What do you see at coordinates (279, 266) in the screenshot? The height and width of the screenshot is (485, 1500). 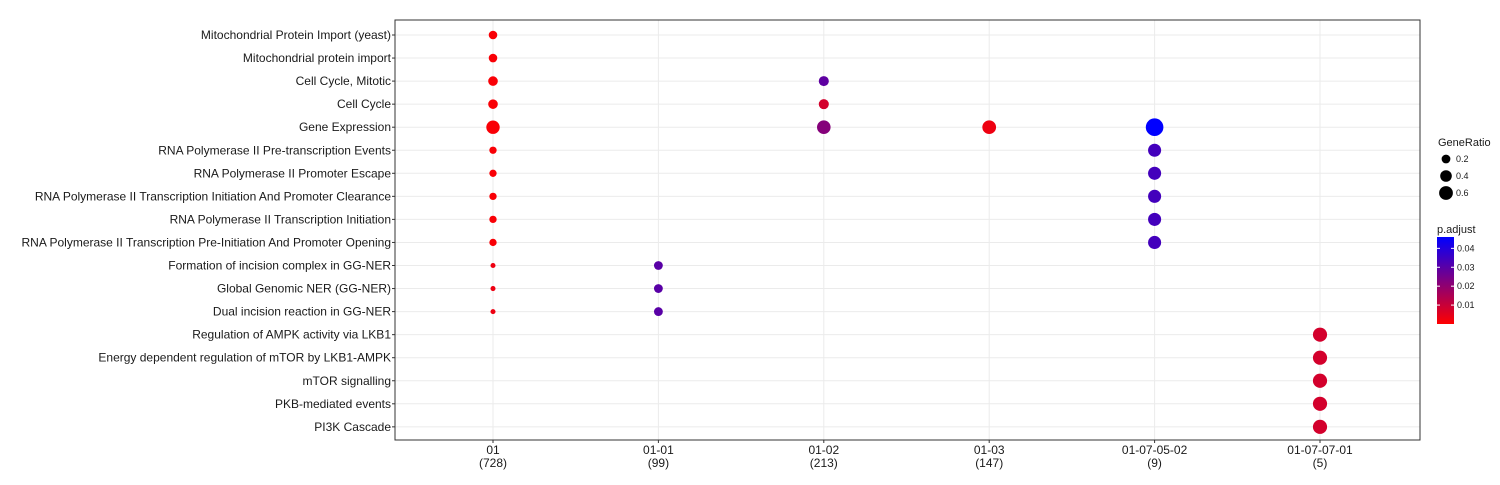 I see `y-tick-label: Formation of incision complex in GG-NER` at bounding box center [279, 266].